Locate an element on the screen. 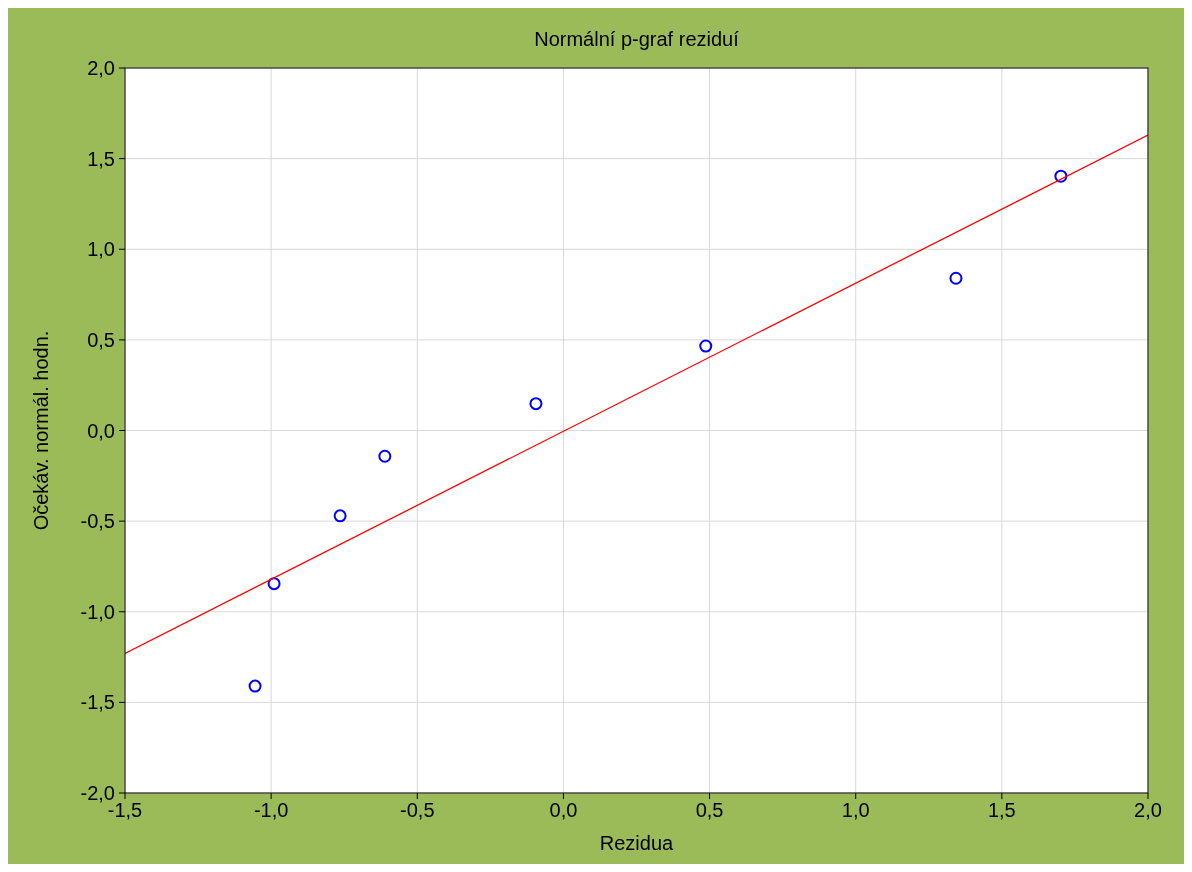 This screenshot has width=1192, height=872. x-tick-label: 1,5 is located at coordinates (1001, 810).